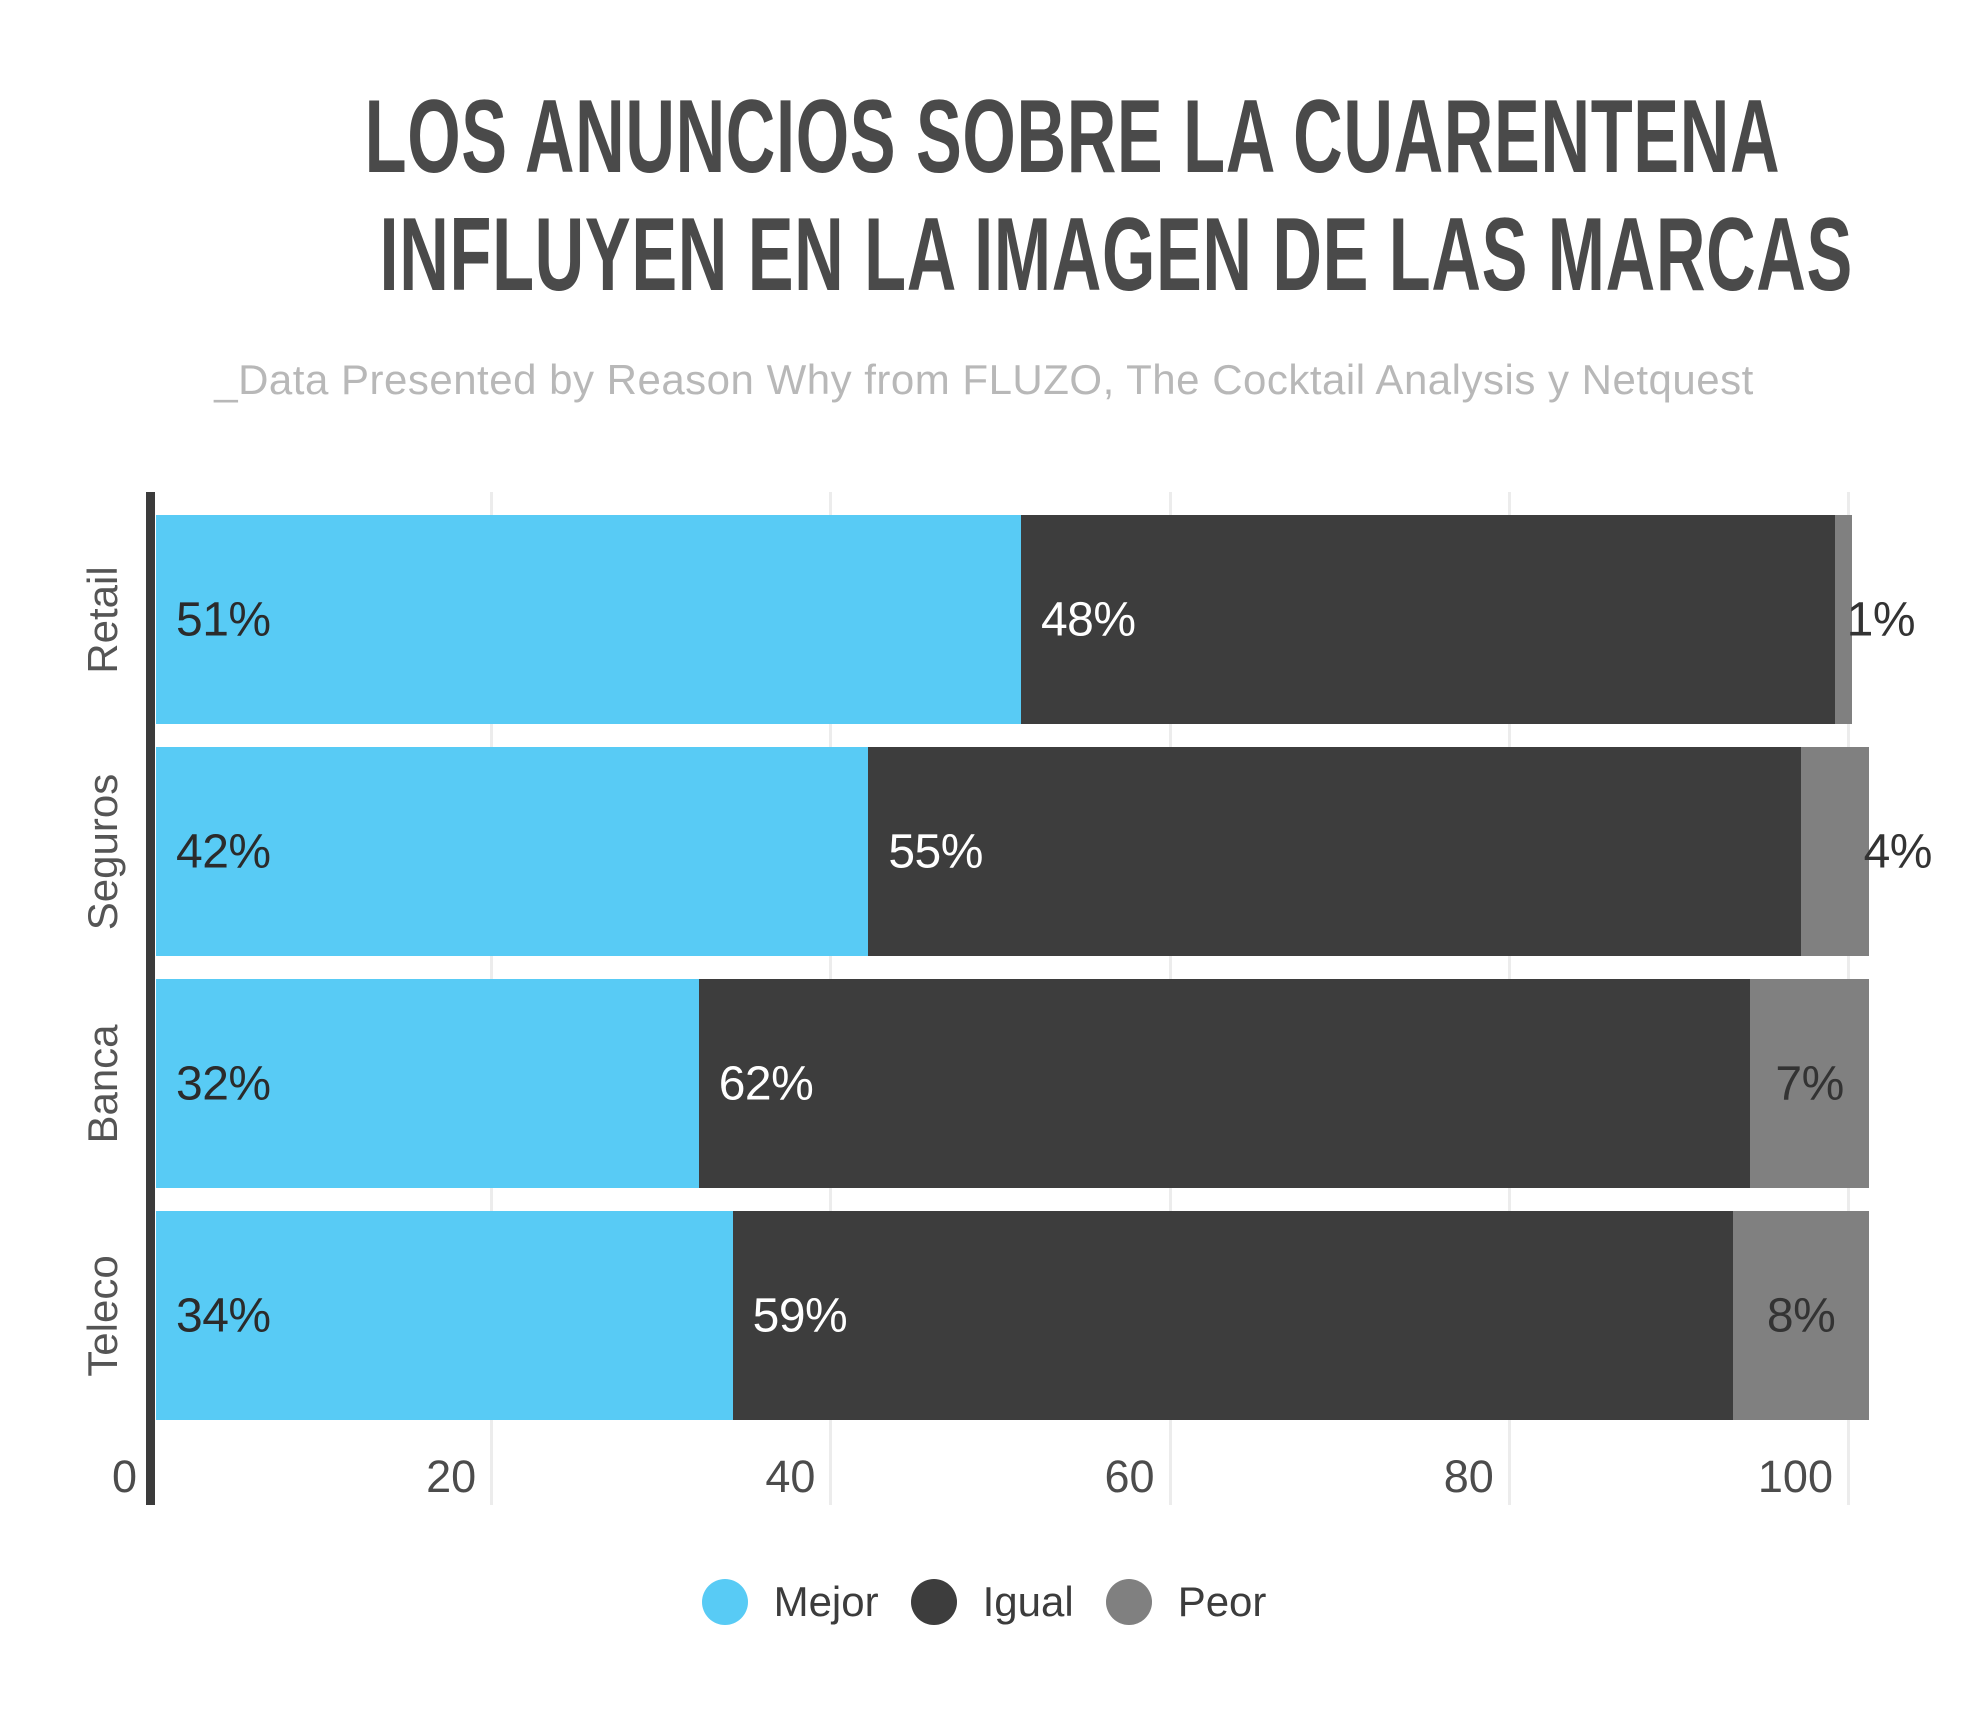 The width and height of the screenshot is (1968, 1734). What do you see at coordinates (102, 851) in the screenshot?
I see `category-label-seguros: Seguros` at bounding box center [102, 851].